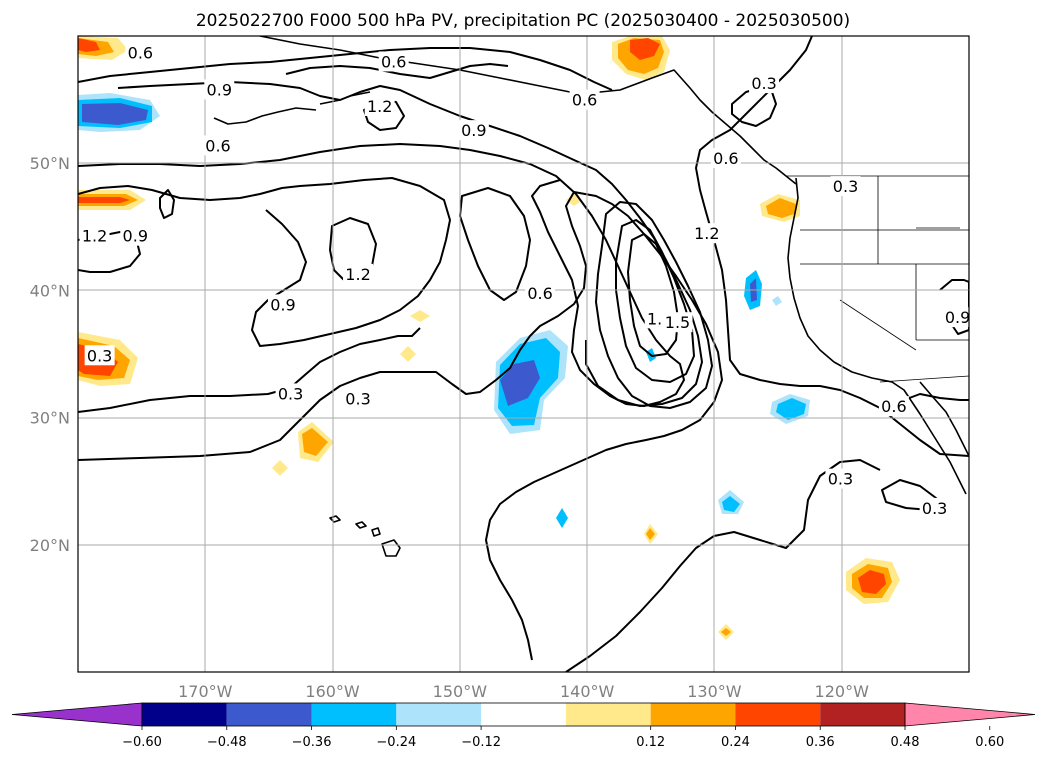 Image resolution: width=1047 pixels, height=765 pixels. I want to click on lat-tick-label: 30°N, so click(50, 418).